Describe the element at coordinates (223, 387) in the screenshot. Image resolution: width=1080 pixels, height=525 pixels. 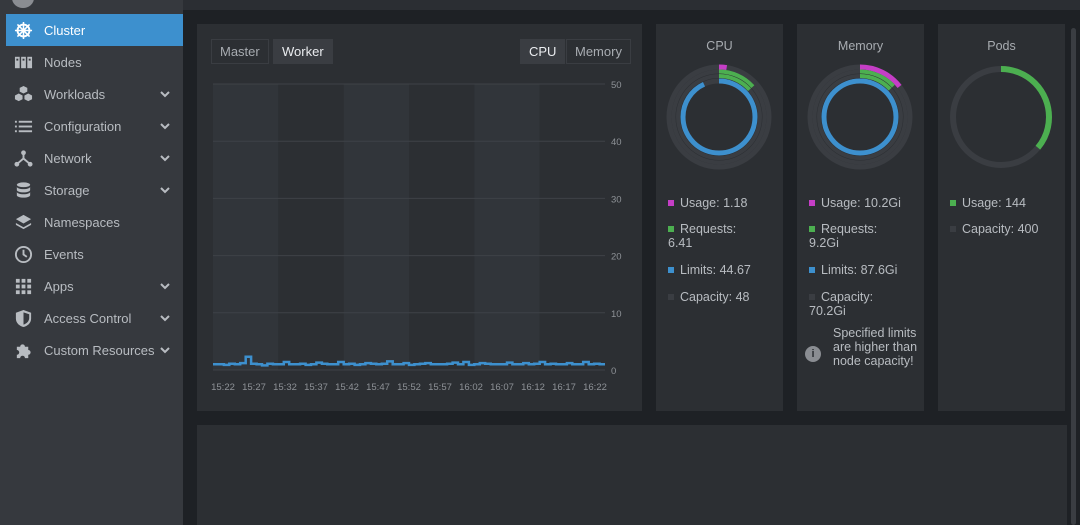
I see `x-tick-label: 15:22` at that location.